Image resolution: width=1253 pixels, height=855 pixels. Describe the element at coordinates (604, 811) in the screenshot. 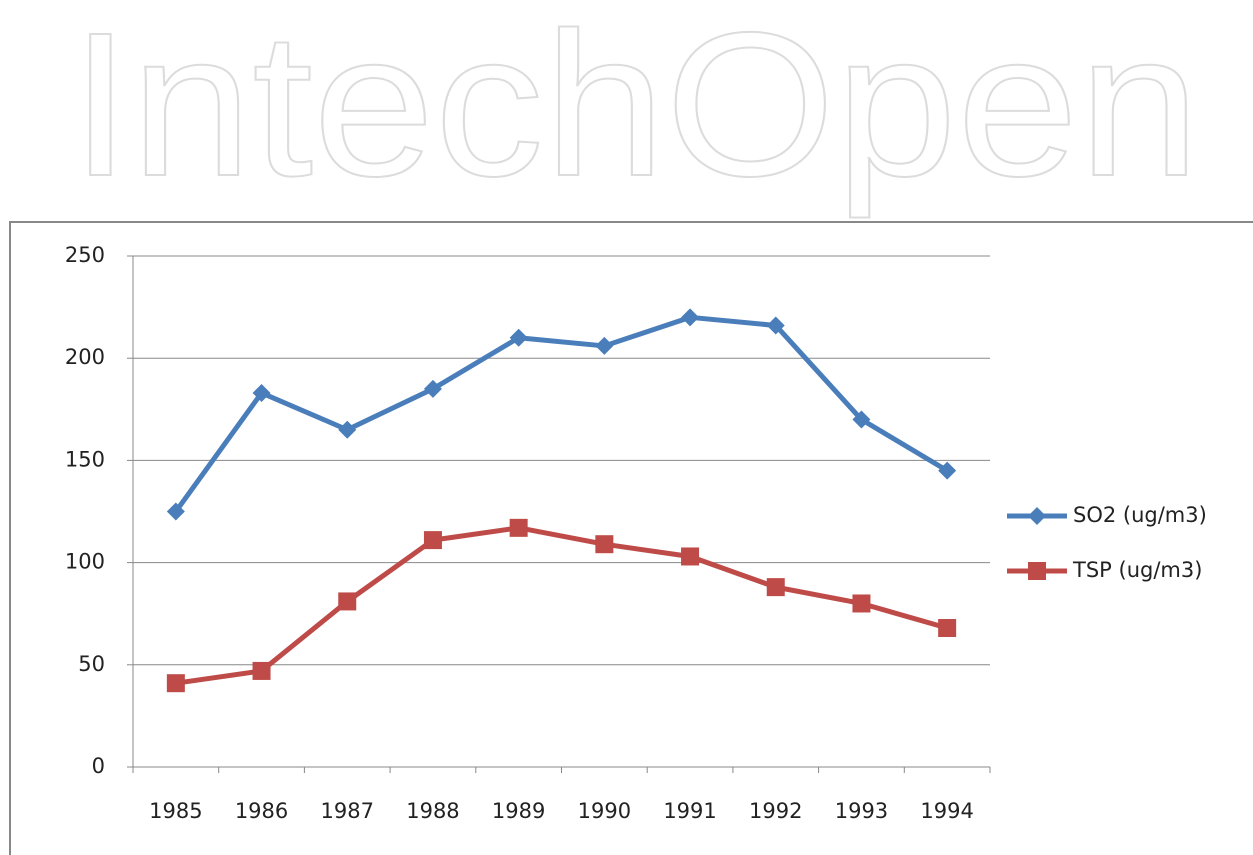

I see `x-tick-label: 1990` at that location.